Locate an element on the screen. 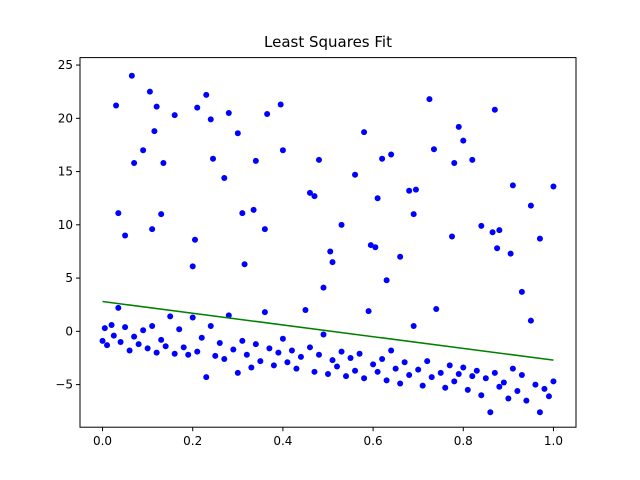  x-tick-label: 0.4 is located at coordinates (282, 441).